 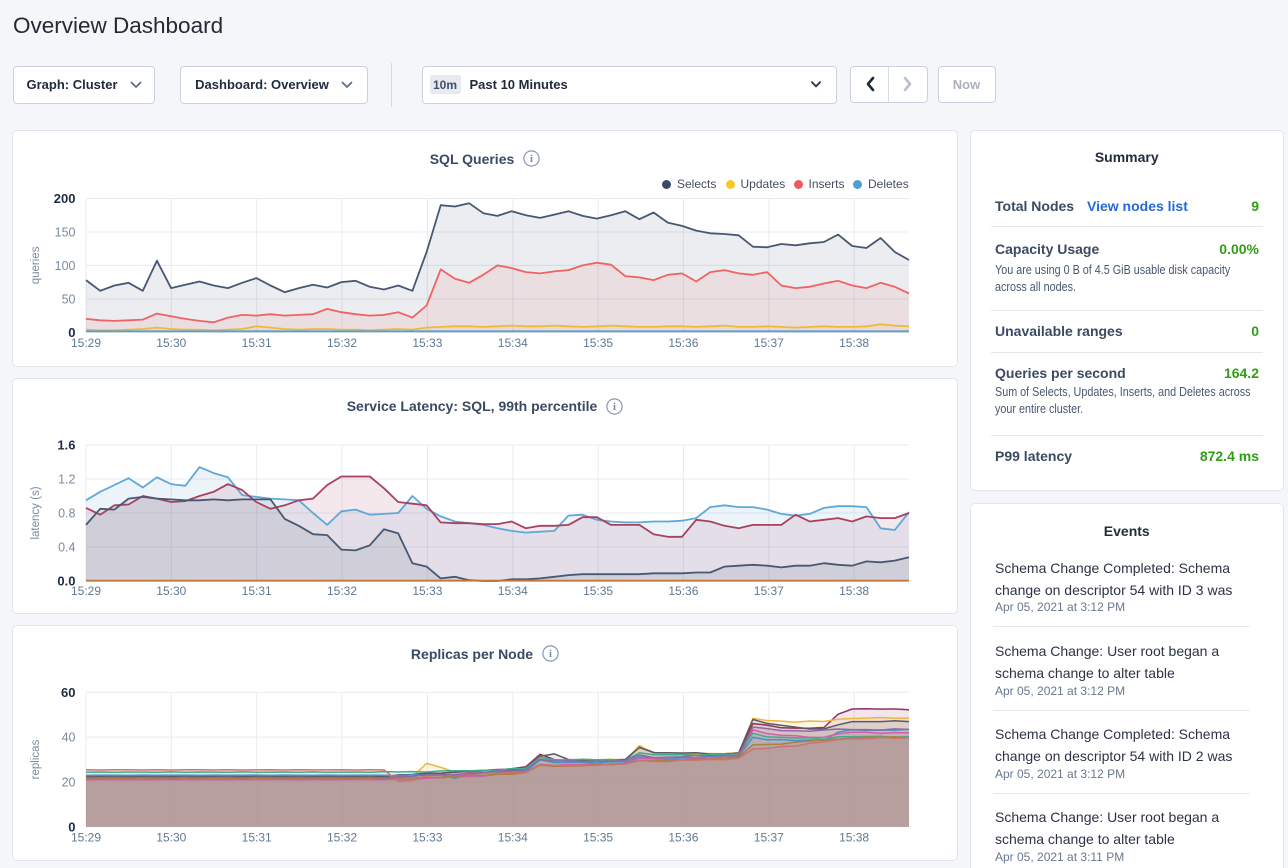 I want to click on svg-text: 1.6, so click(x=66, y=444).